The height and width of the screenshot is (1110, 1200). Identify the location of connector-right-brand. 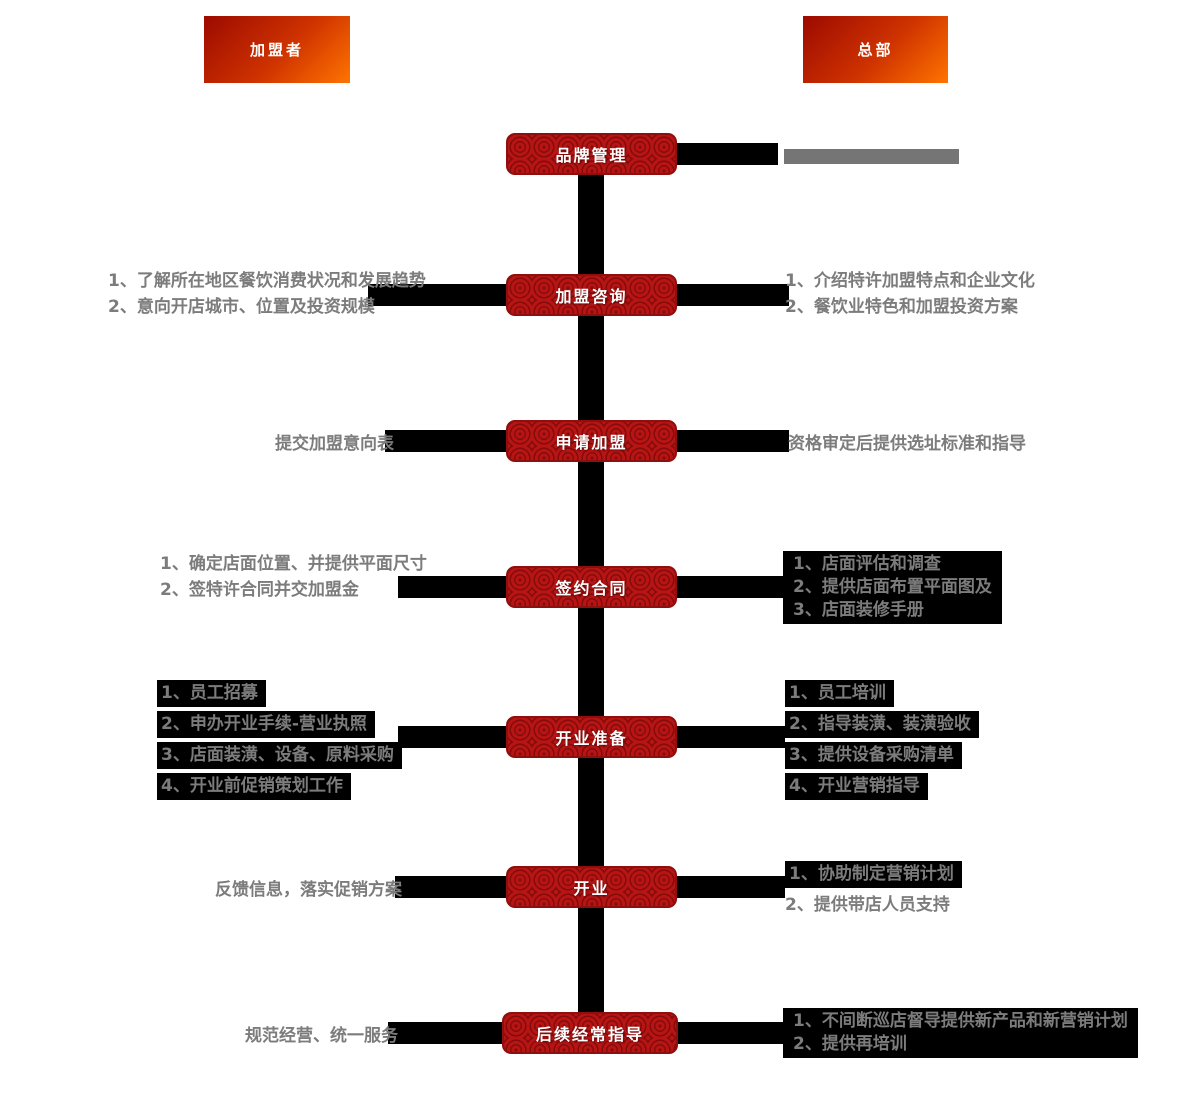
(727, 154).